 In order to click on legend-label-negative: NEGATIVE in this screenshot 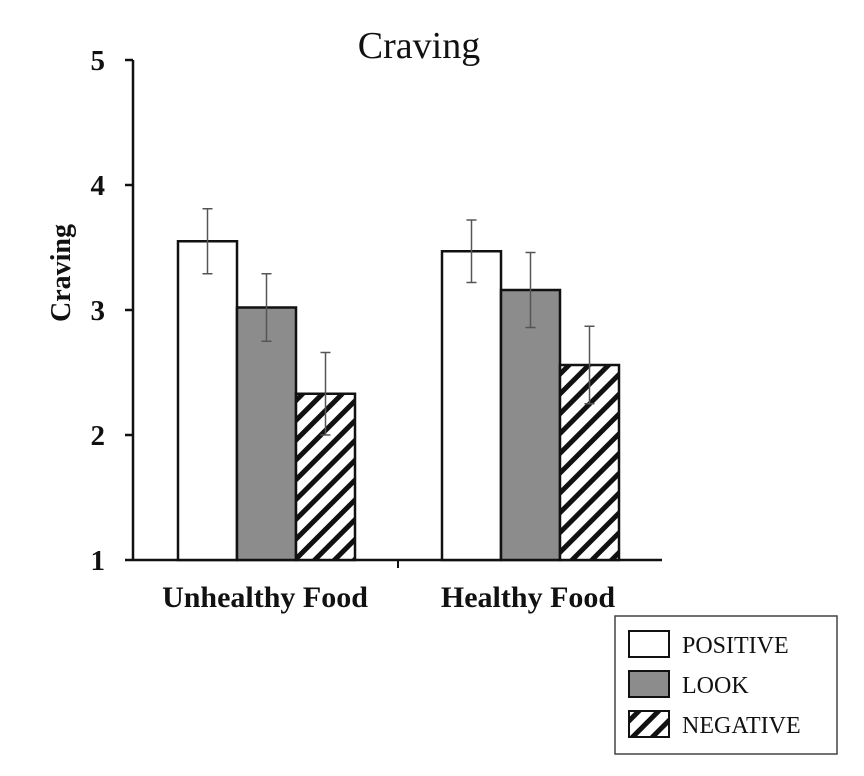, I will do `click(741, 726)`.